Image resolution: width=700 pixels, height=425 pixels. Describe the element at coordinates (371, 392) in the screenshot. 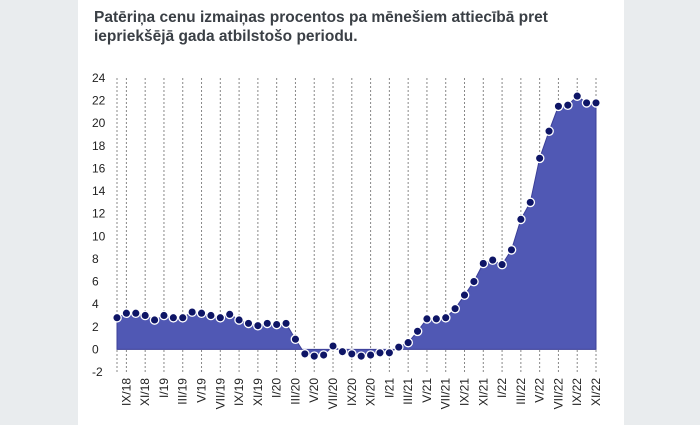

I see `x-tick-label: XI/20` at that location.